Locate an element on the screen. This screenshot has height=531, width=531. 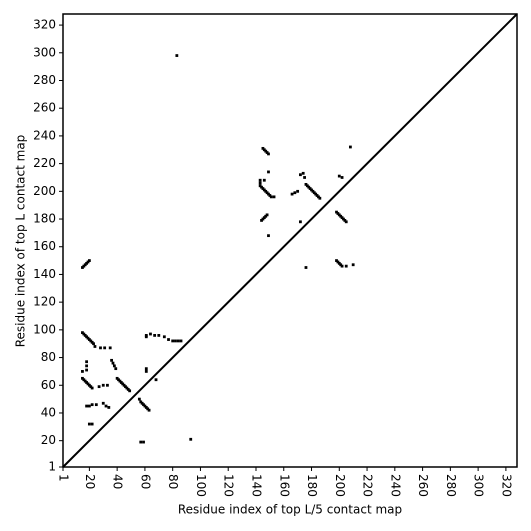
x-tick-label: 140 is located at coordinates (256, 485).